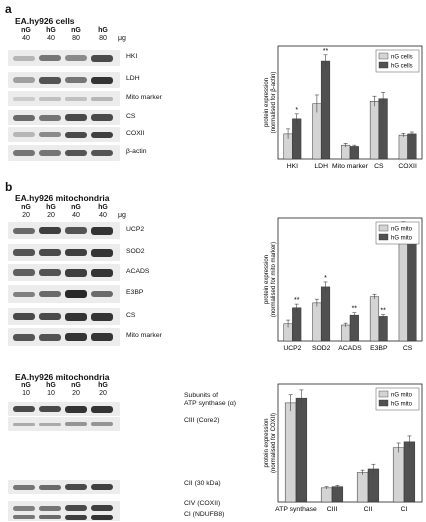 Image resolution: width=426 pixels, height=522 pixels. What do you see at coordinates (26, 390) in the screenshot?
I see `lane-header: nG 10` at bounding box center [26, 390].